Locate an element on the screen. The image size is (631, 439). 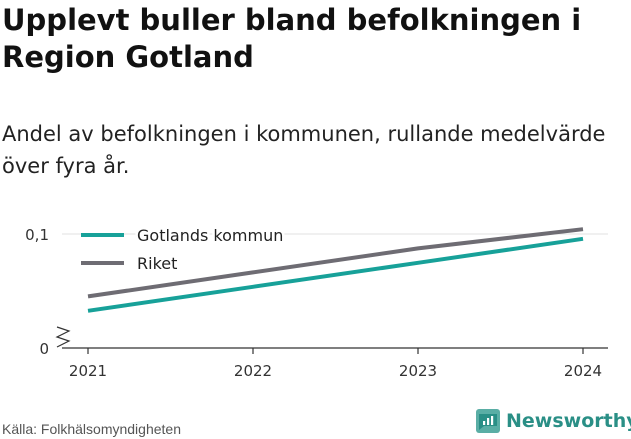
y-tick-label: 0,1 is located at coordinates (37, 235).